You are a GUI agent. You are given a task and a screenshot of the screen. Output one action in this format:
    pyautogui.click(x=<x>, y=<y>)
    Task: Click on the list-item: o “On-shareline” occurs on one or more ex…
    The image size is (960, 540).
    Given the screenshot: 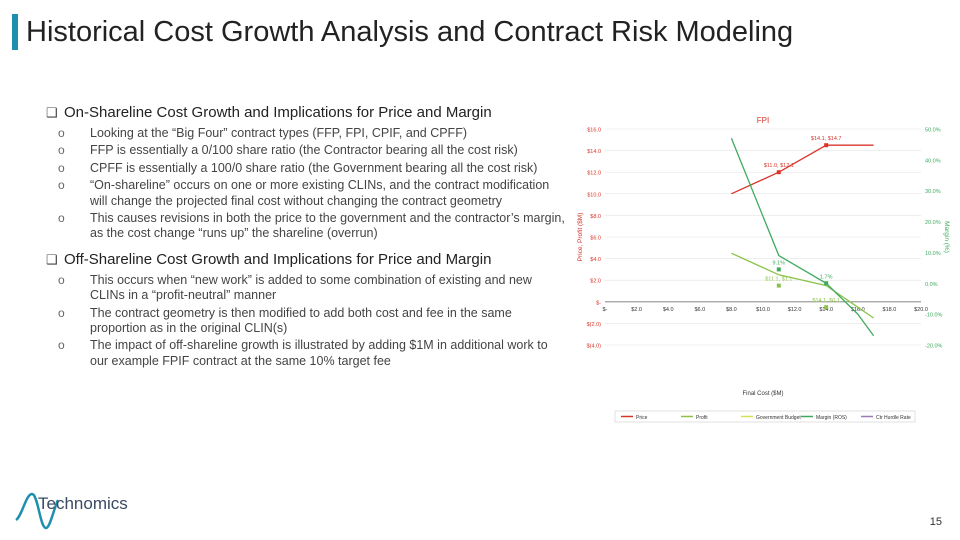 What is the action you would take?
    pyautogui.click(x=304, y=193)
    